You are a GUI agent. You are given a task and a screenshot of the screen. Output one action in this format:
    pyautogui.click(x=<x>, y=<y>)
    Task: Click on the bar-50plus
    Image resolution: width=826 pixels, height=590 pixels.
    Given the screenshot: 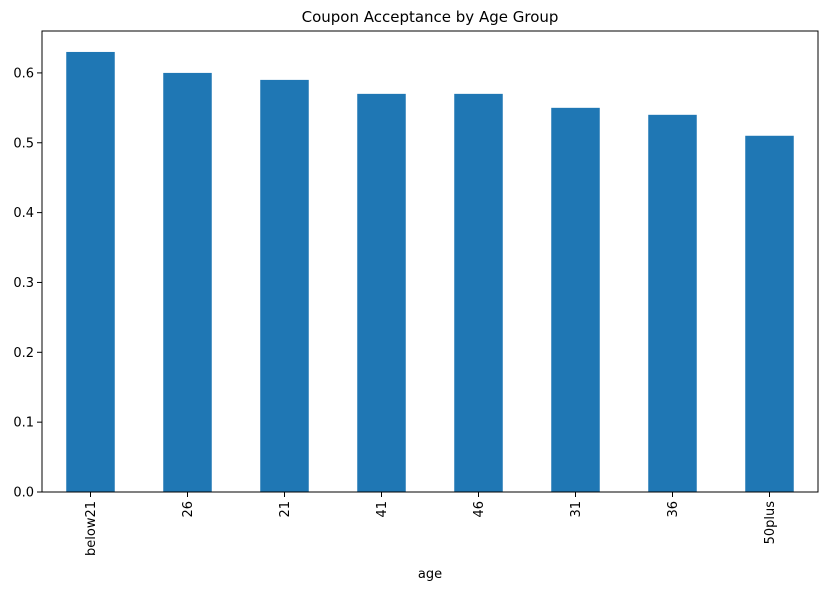 What is the action you would take?
    pyautogui.click(x=769, y=313)
    